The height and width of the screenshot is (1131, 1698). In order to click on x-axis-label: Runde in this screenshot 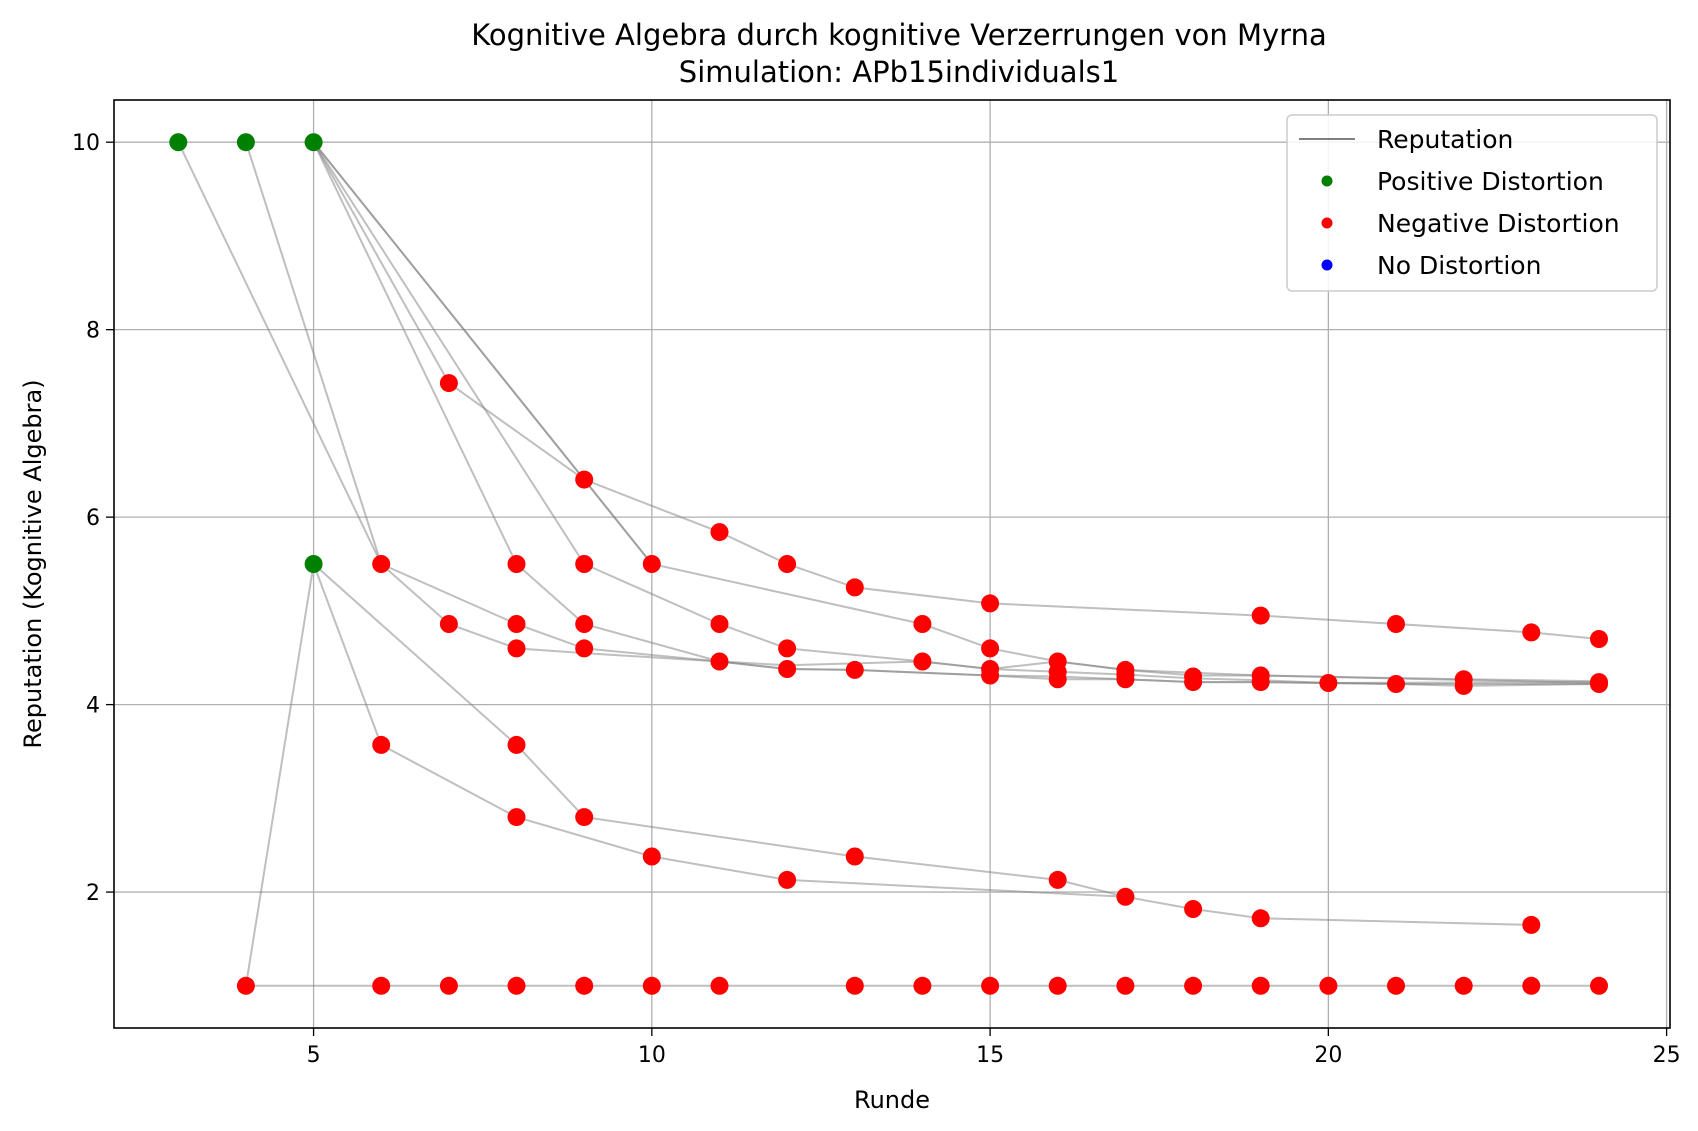, I will do `click(892, 1100)`.